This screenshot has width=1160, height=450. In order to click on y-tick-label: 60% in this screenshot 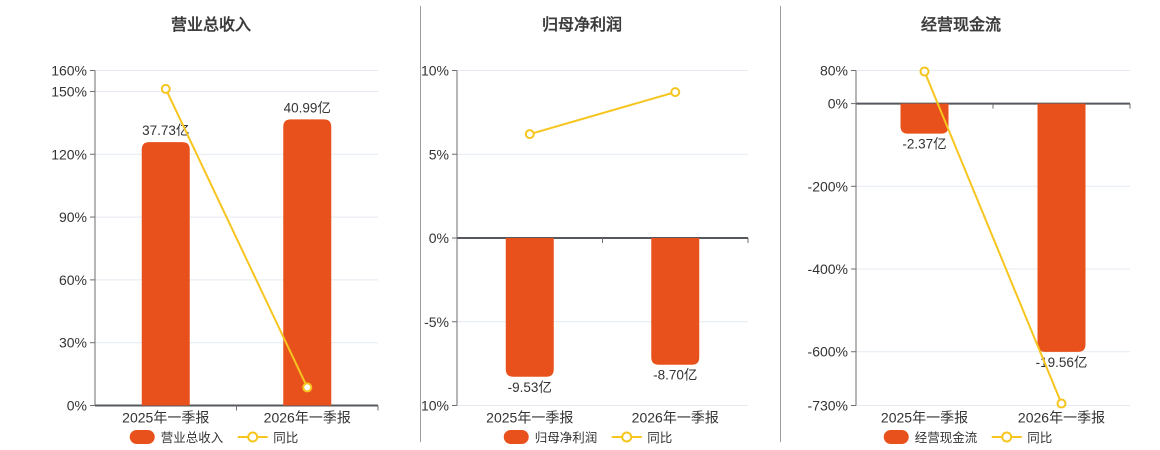, I will do `click(73, 280)`.